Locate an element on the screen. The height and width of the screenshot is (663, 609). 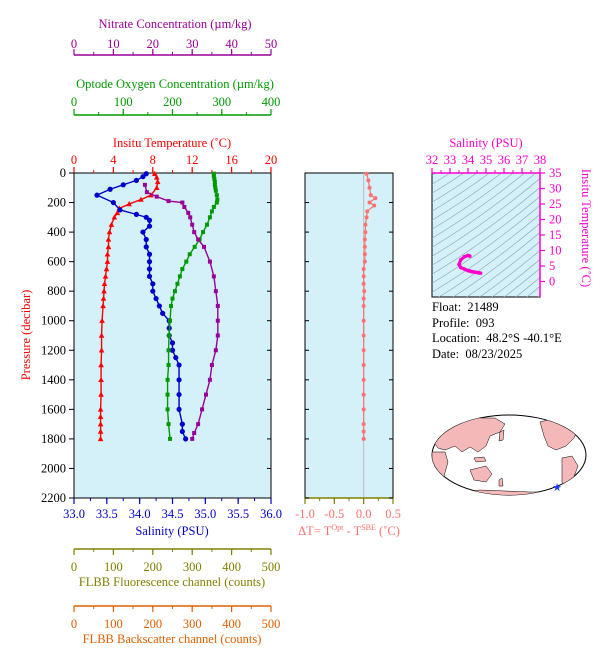
delta-t-tick-label: -0.5 is located at coordinates (334, 514).